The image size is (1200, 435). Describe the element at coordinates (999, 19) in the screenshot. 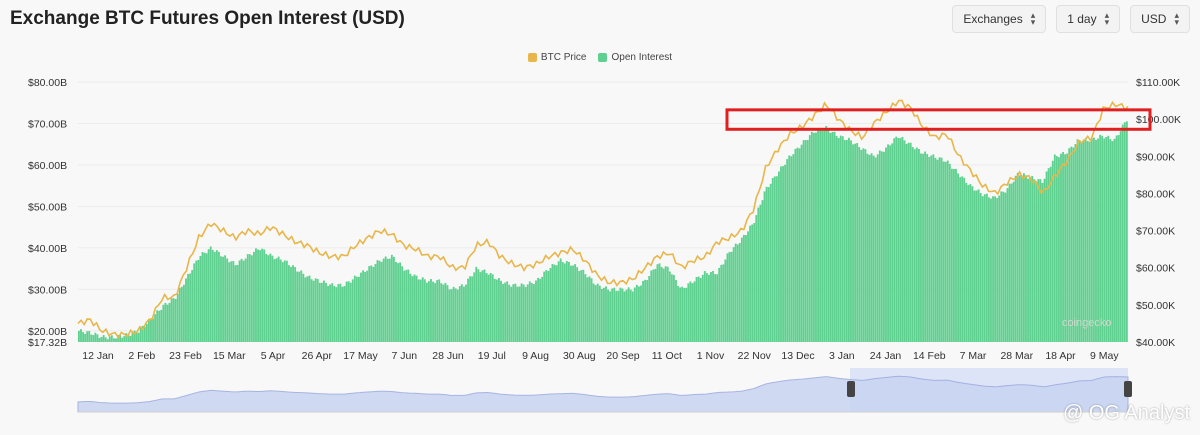

I see `exchanges-select: Exchanges ▴ ▾` at that location.